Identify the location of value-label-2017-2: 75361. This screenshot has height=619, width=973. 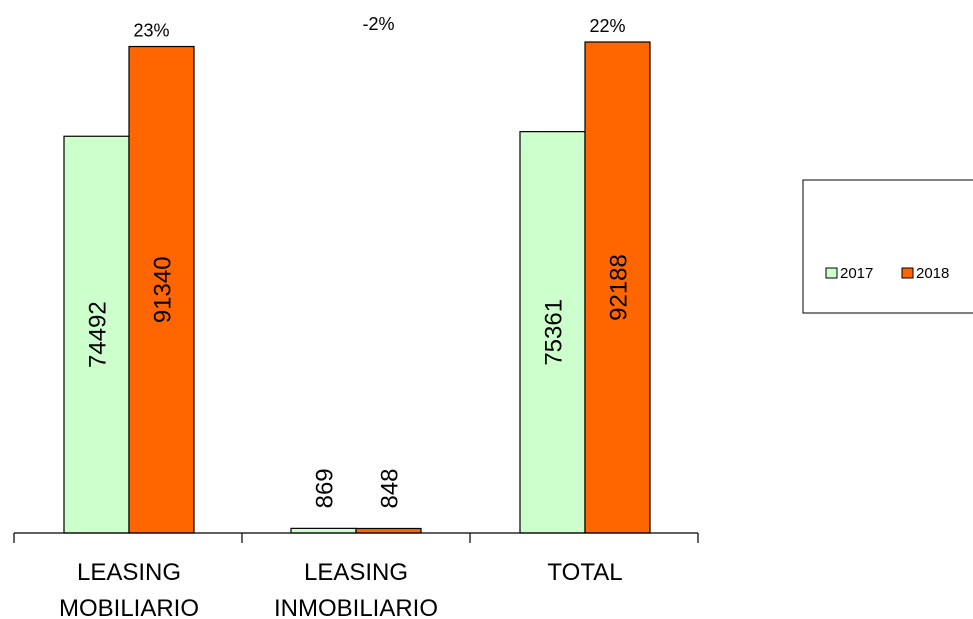
(554, 332).